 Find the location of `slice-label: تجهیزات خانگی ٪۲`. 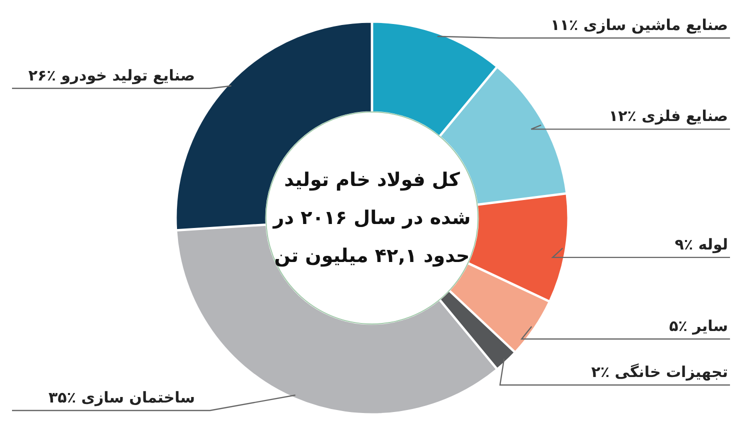

slice-label: تجهیزات خانگی ٪۲ is located at coordinates (659, 371).